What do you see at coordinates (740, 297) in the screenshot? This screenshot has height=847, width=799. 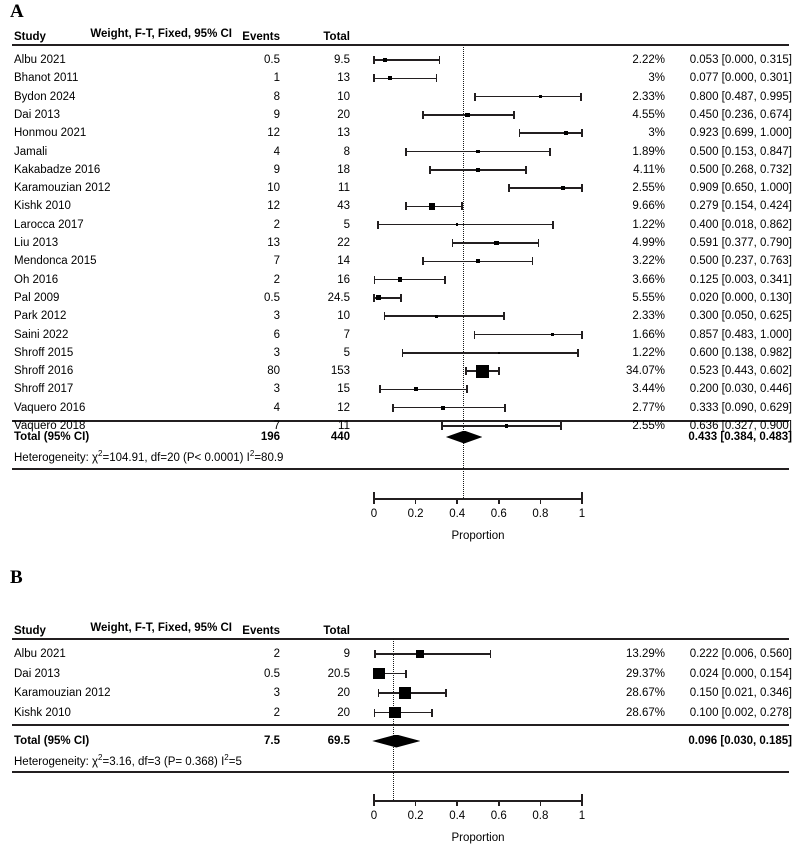 I see `row-ci: 0.020 [0.000, 0.130]` at bounding box center [740, 297].